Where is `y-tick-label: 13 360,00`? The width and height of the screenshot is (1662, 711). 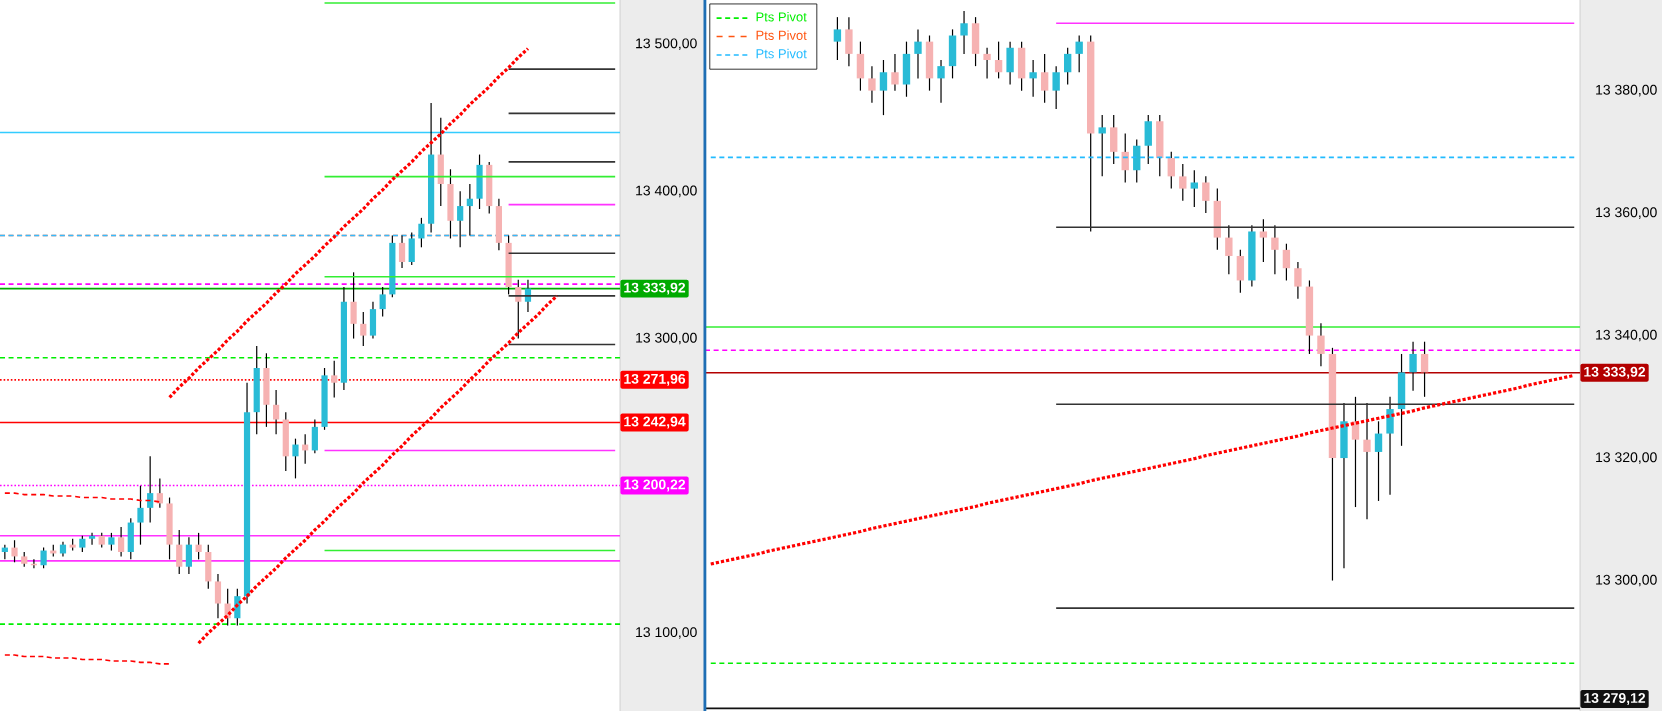
y-tick-label: 13 360,00 is located at coordinates (1626, 213).